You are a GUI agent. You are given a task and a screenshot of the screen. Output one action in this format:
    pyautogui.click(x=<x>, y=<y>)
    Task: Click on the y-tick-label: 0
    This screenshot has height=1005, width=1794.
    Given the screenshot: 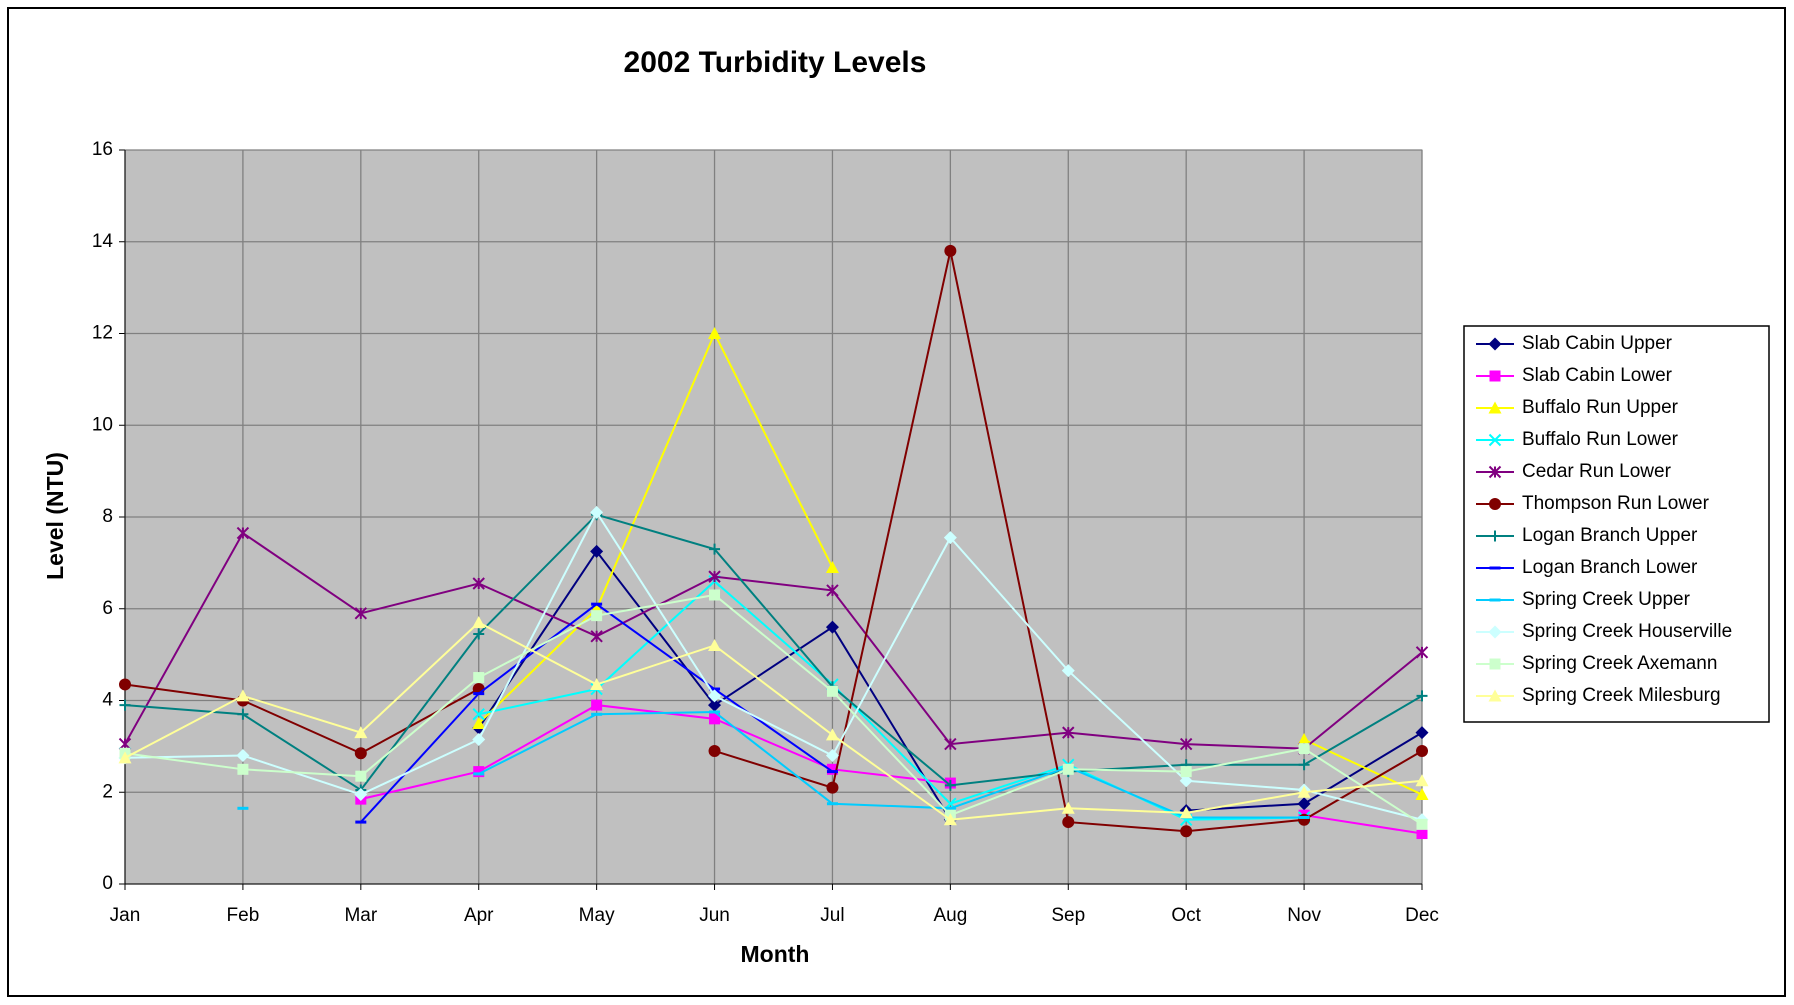 What is the action you would take?
    pyautogui.click(x=107, y=883)
    